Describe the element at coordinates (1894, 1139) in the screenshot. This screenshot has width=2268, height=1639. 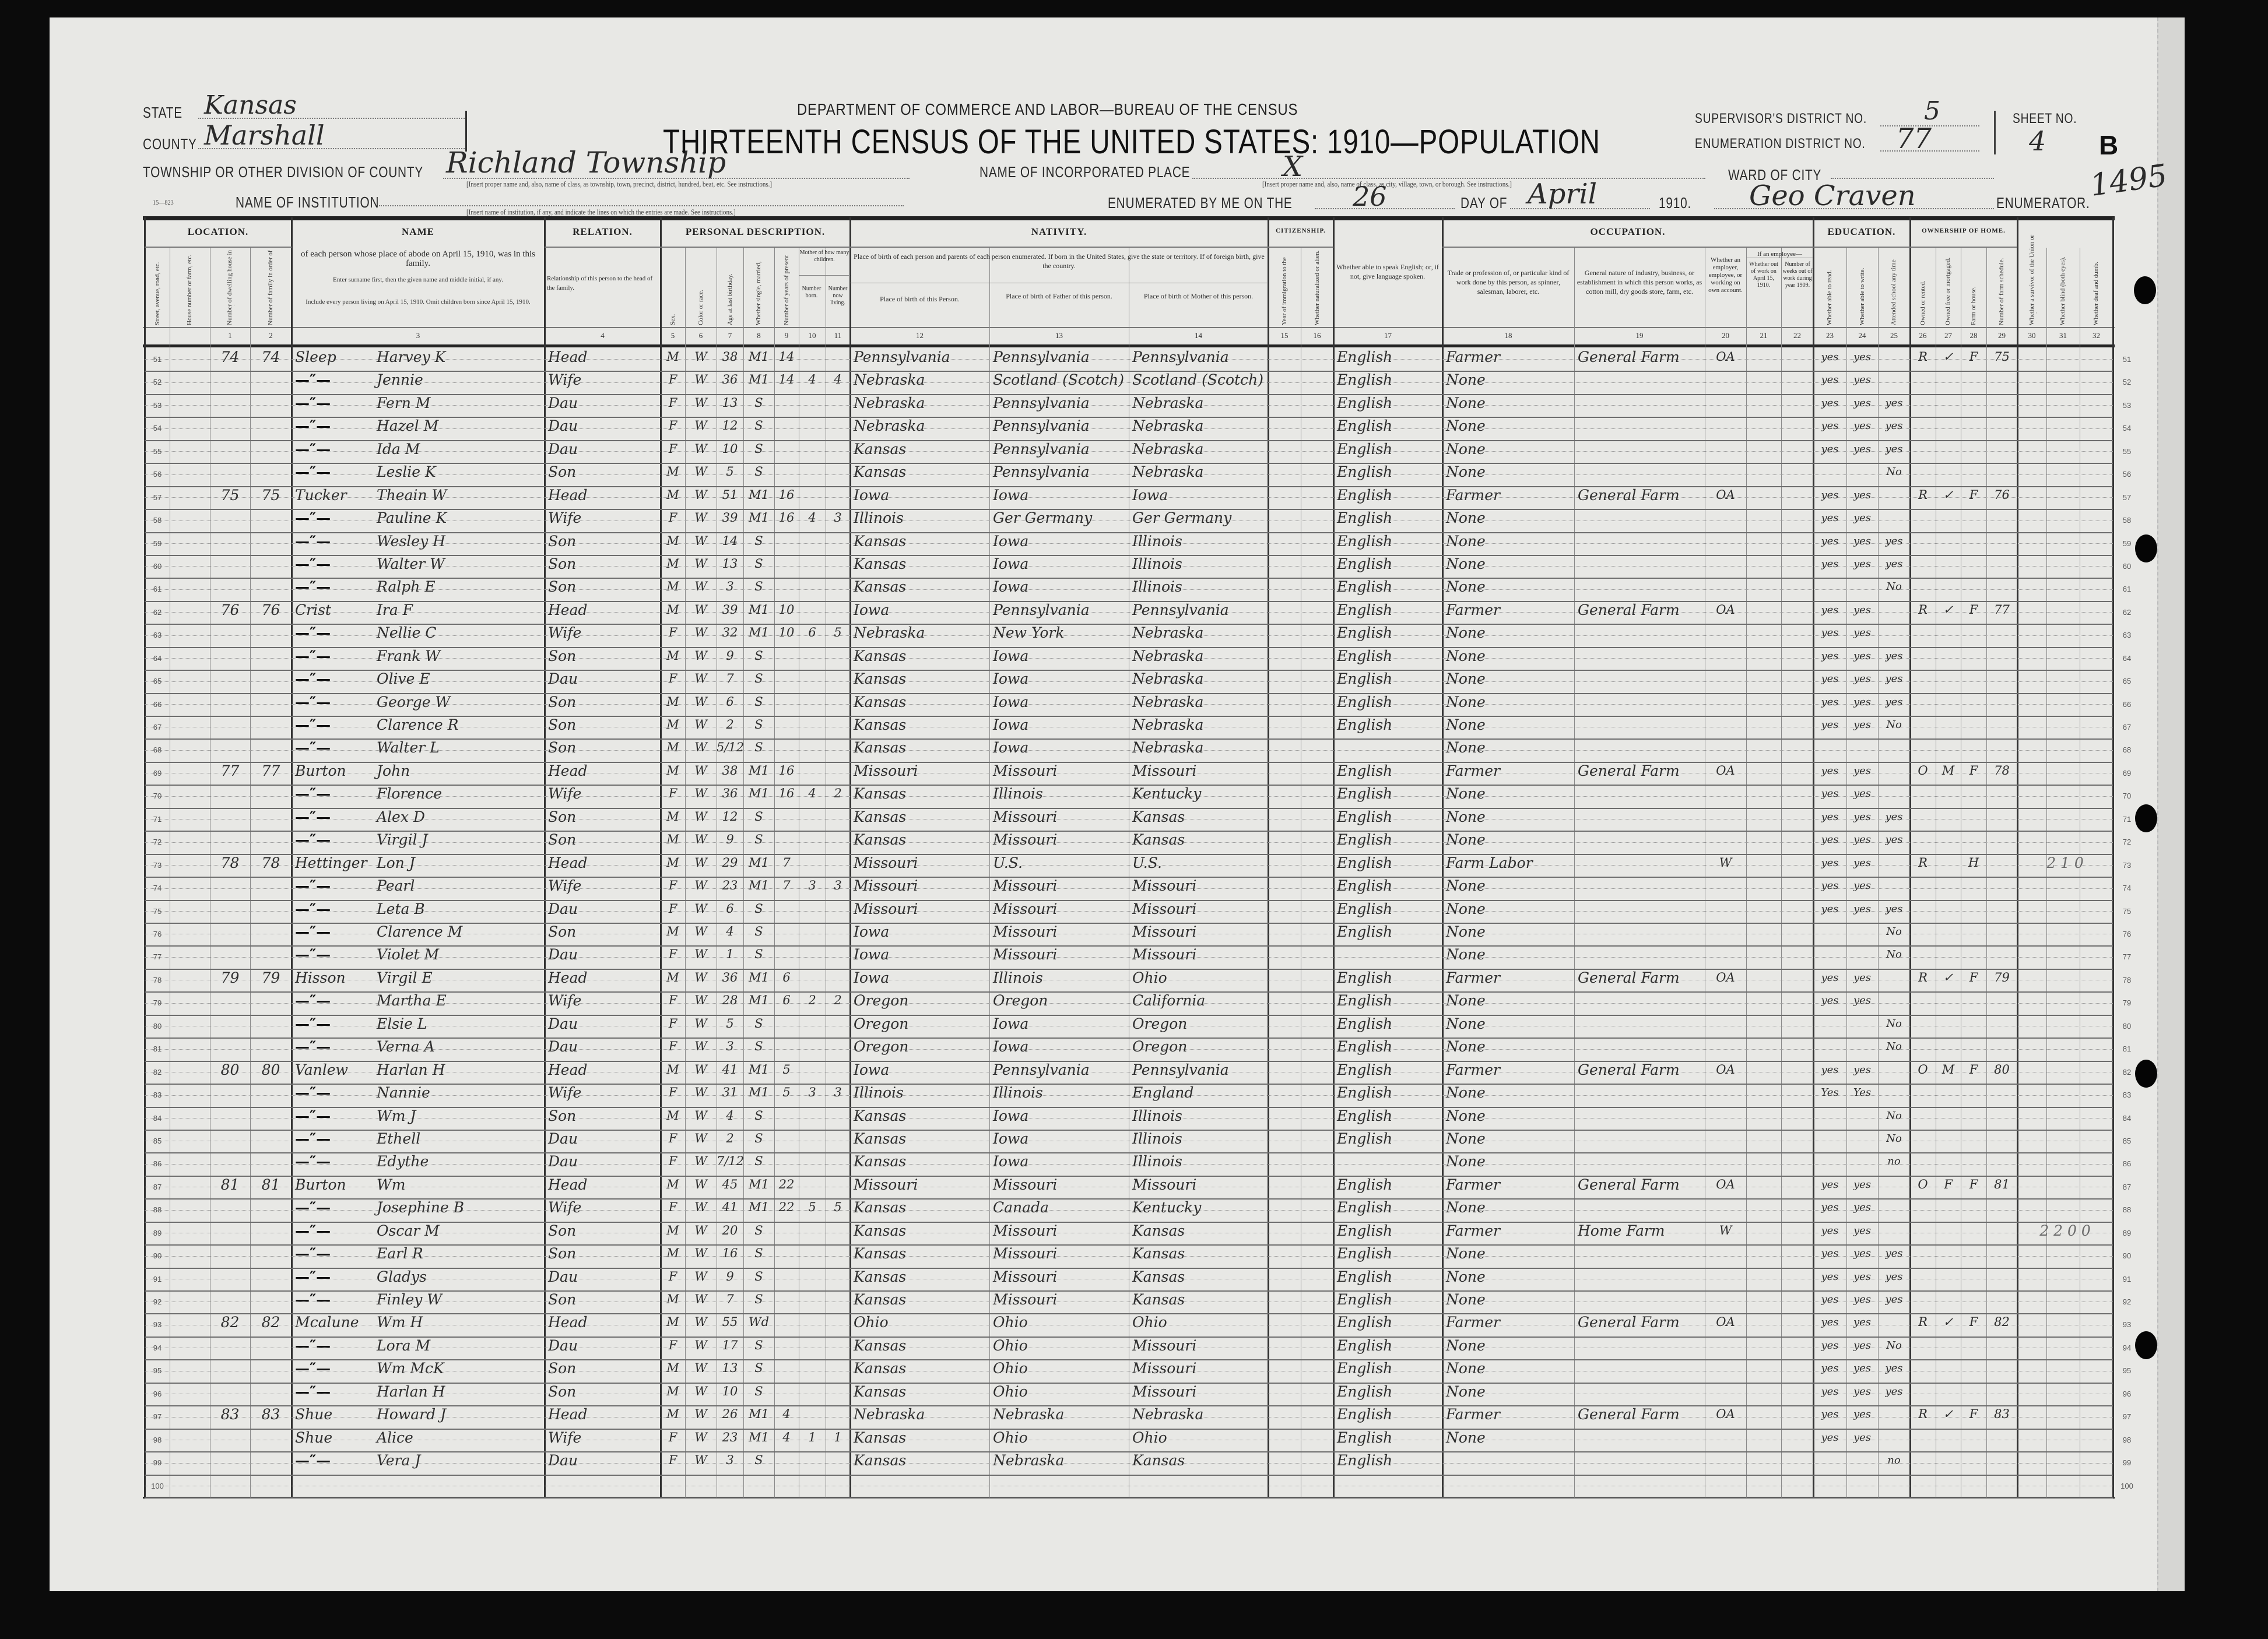
I see `attended-school: No` at that location.